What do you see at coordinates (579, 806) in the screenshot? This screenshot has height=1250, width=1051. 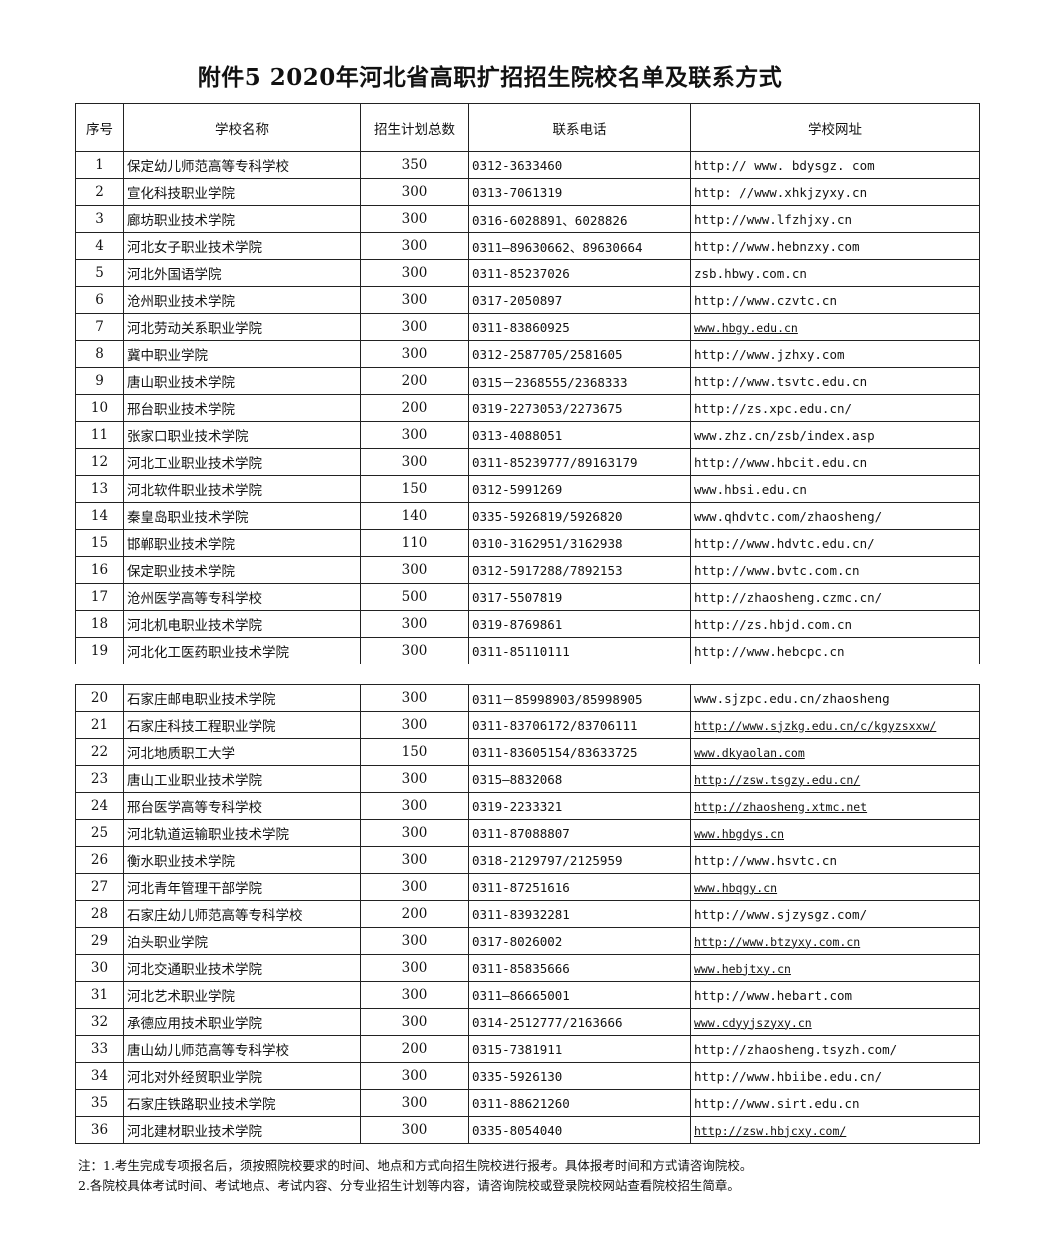 I see `contact-phone-cell: 0319-2233321` at bounding box center [579, 806].